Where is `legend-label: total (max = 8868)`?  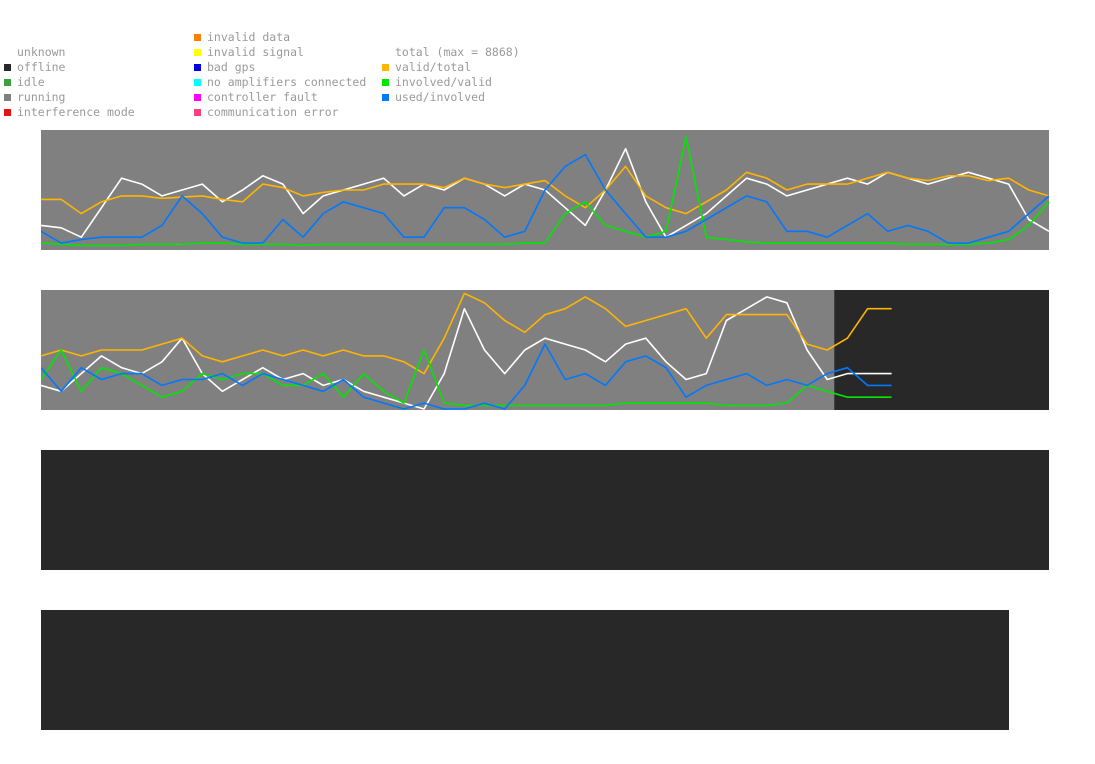 legend-label: total (max = 8868) is located at coordinates (457, 52).